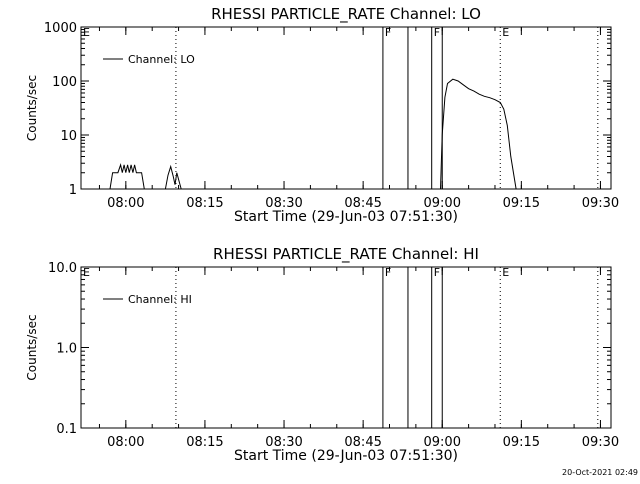 The width and height of the screenshot is (640, 484). Describe the element at coordinates (346, 254) in the screenshot. I see `chart-title: RHESSI PARTICLE_RATE Channel: HI` at that location.